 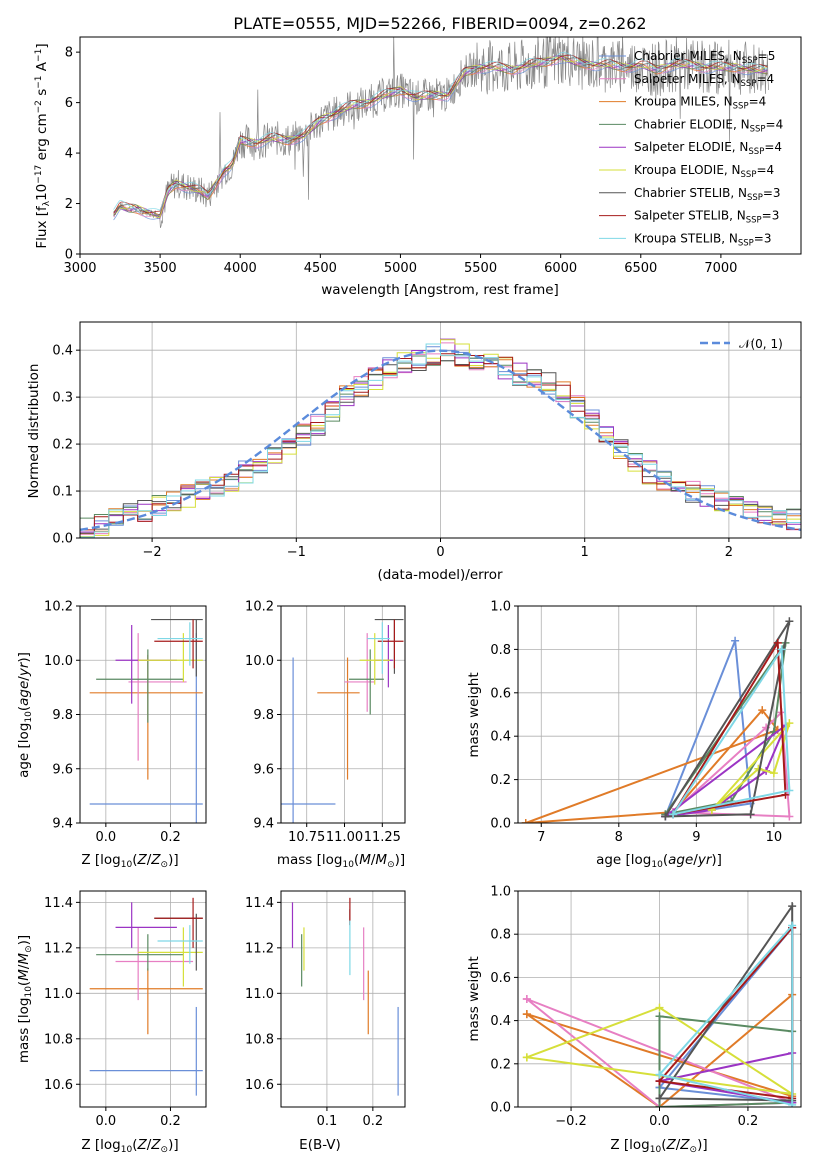 I want to click on x-tick-label: 0.1, so click(x=327, y=1121).